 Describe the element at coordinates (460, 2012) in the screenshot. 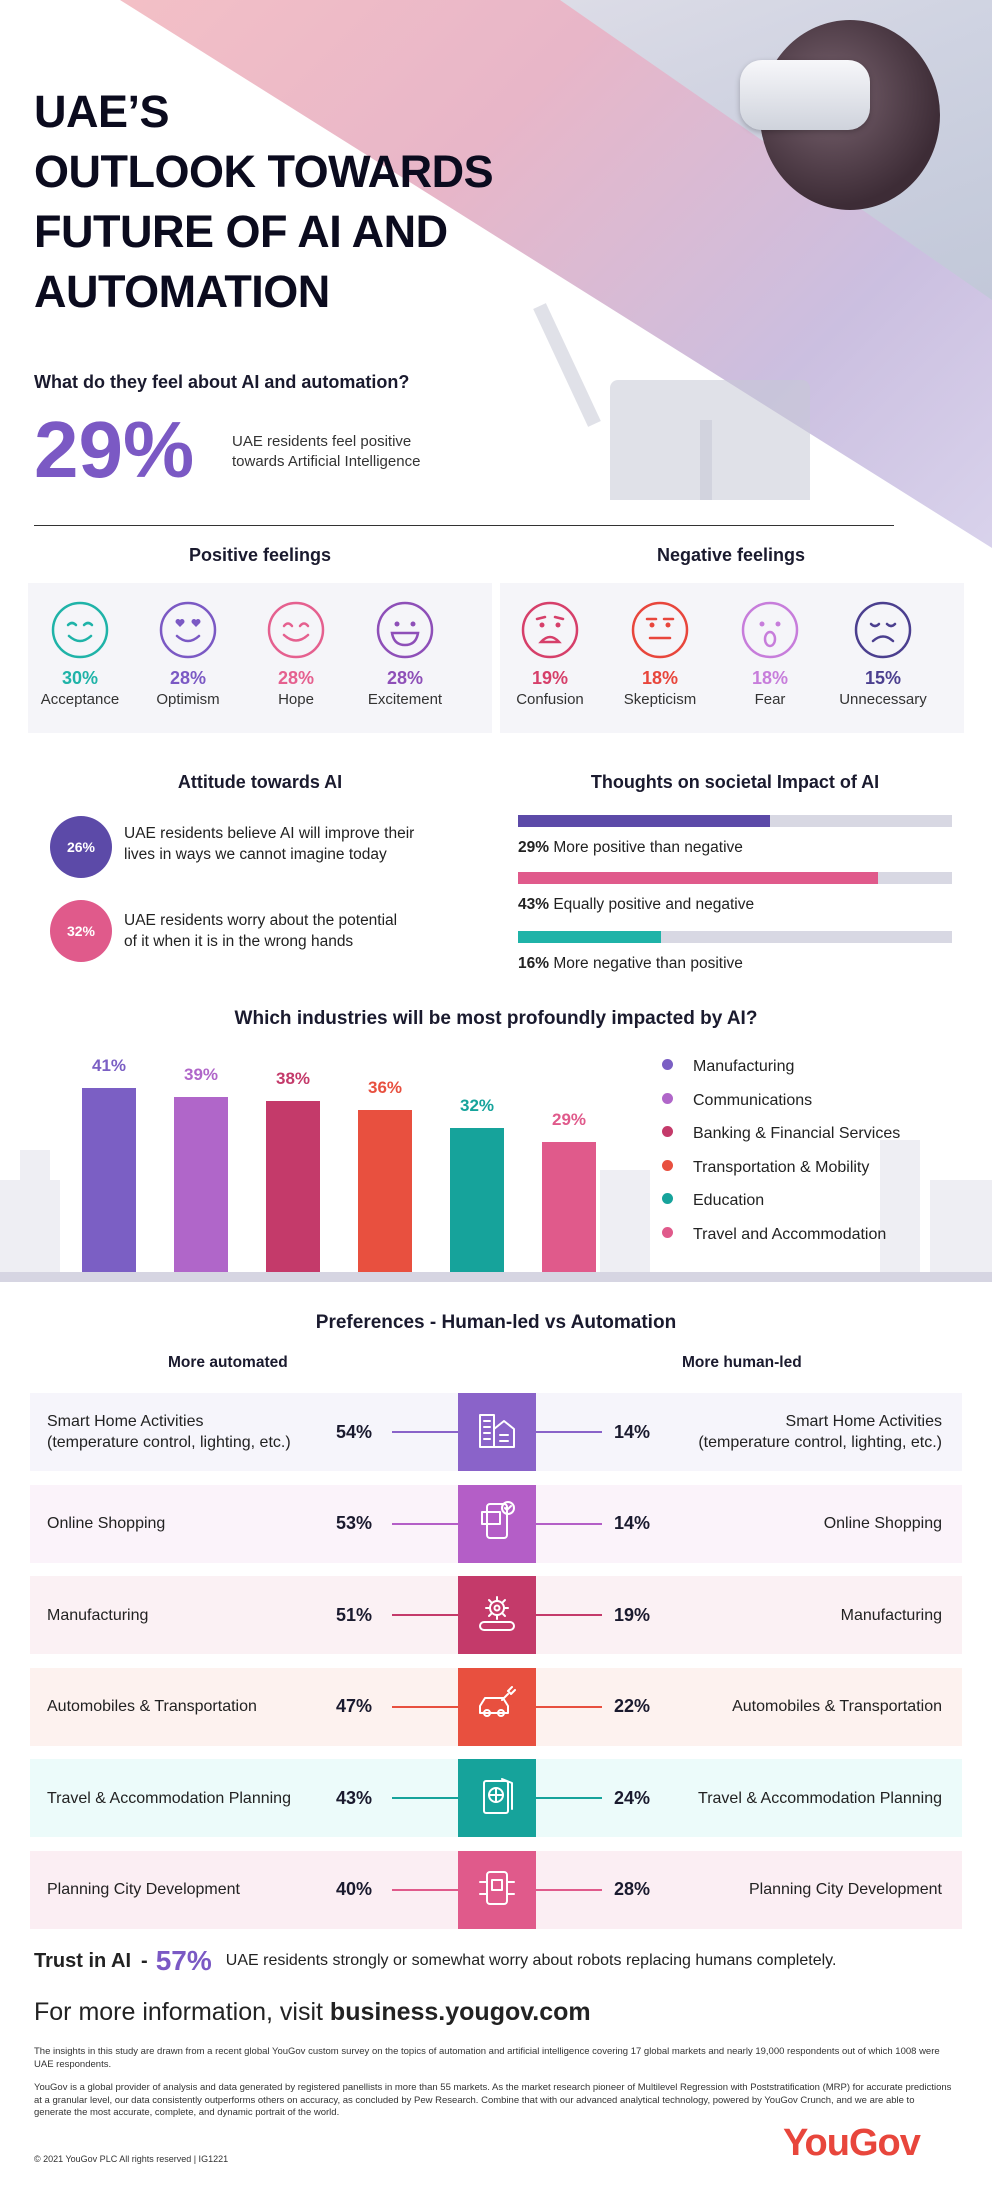

I see `more-info-link: business.yougov.com` at that location.